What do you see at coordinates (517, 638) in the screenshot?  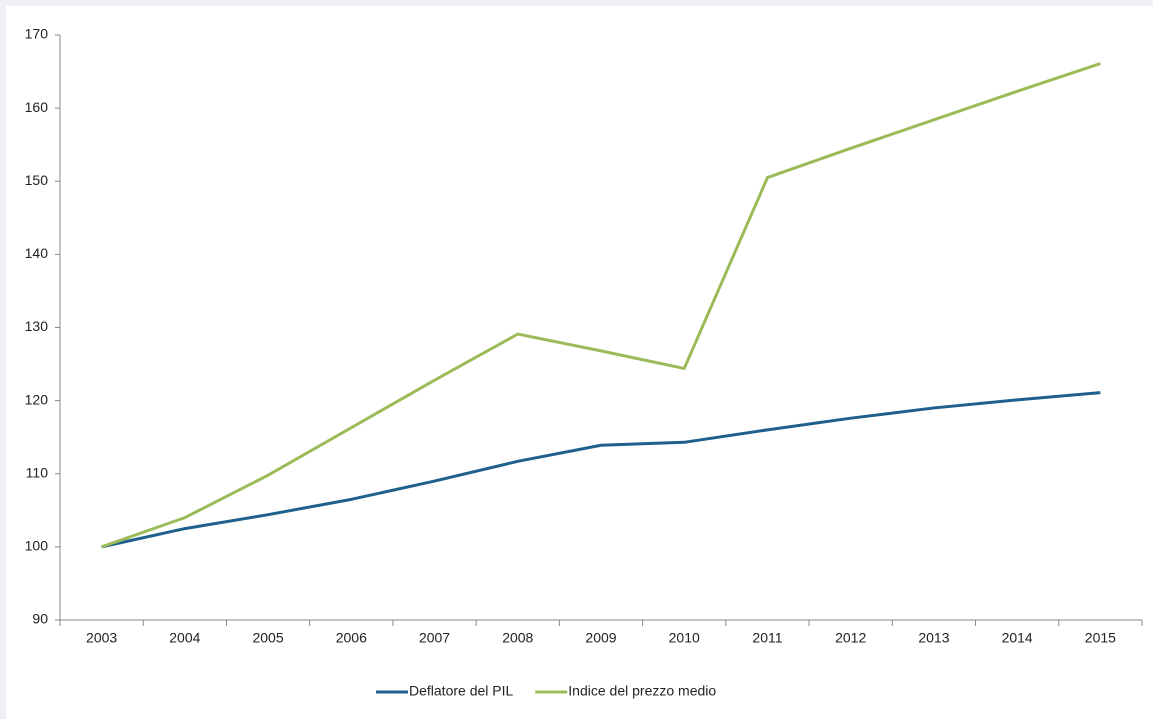 I see `x-tick-label: 2008` at bounding box center [517, 638].